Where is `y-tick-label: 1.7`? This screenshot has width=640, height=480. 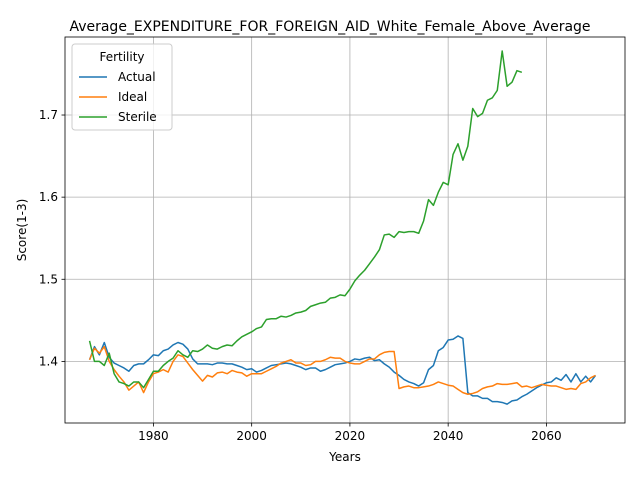 y-tick-label: 1.7 is located at coordinates (48, 115).